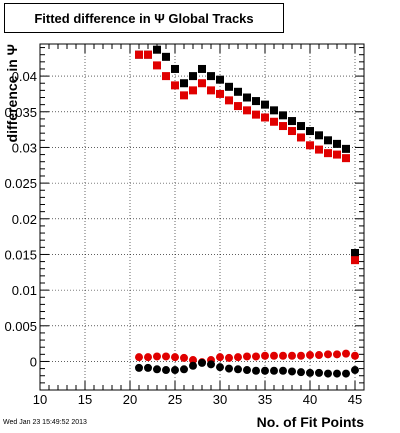 The width and height of the screenshot is (400, 433). Describe the element at coordinates (20, 112) in the screenshot. I see `y-tick-label: 0.035` at that location.